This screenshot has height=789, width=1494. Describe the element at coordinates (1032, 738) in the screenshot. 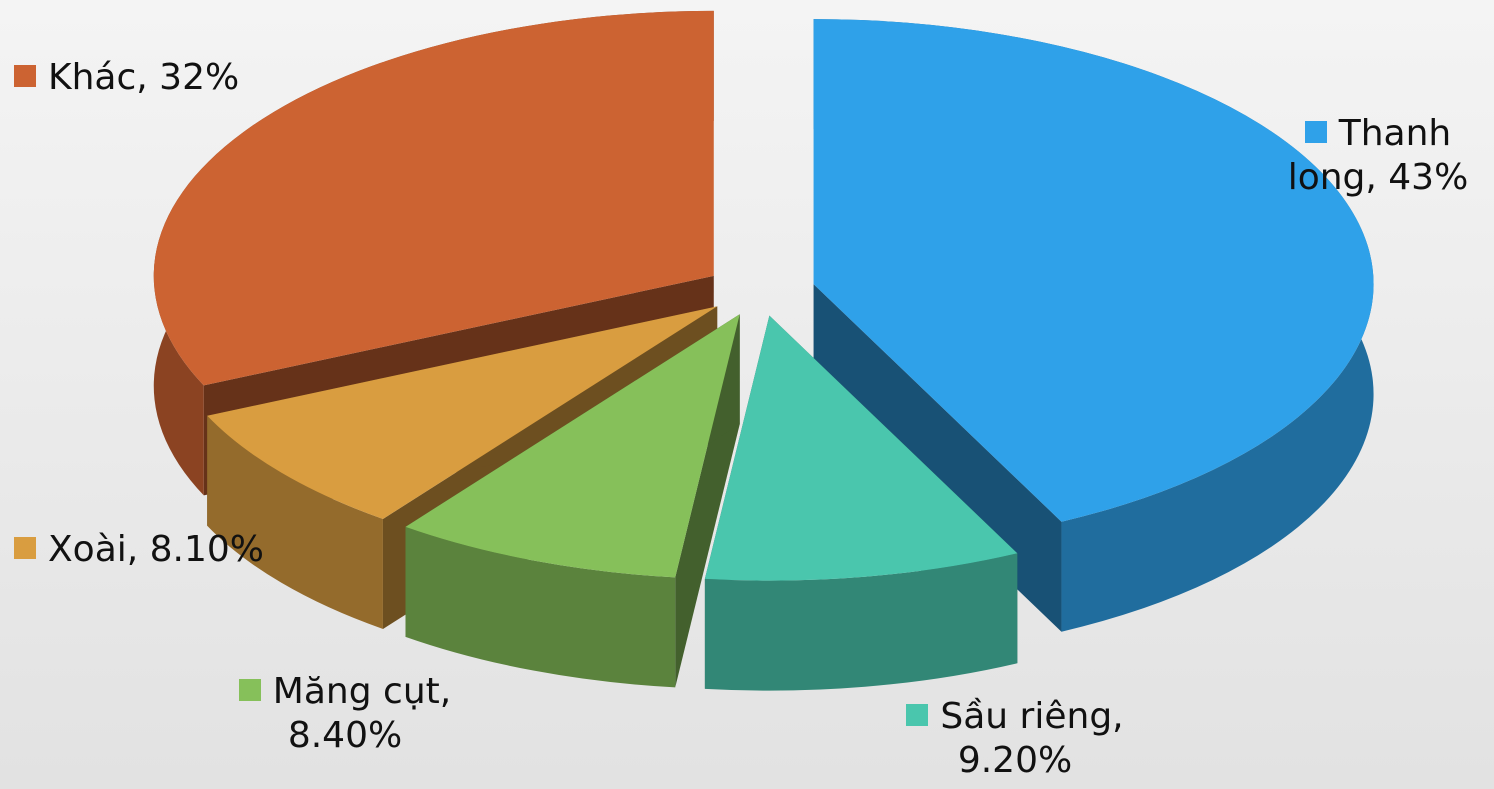

I see `label-text: Sầu riêng, 9.20%` at that location.